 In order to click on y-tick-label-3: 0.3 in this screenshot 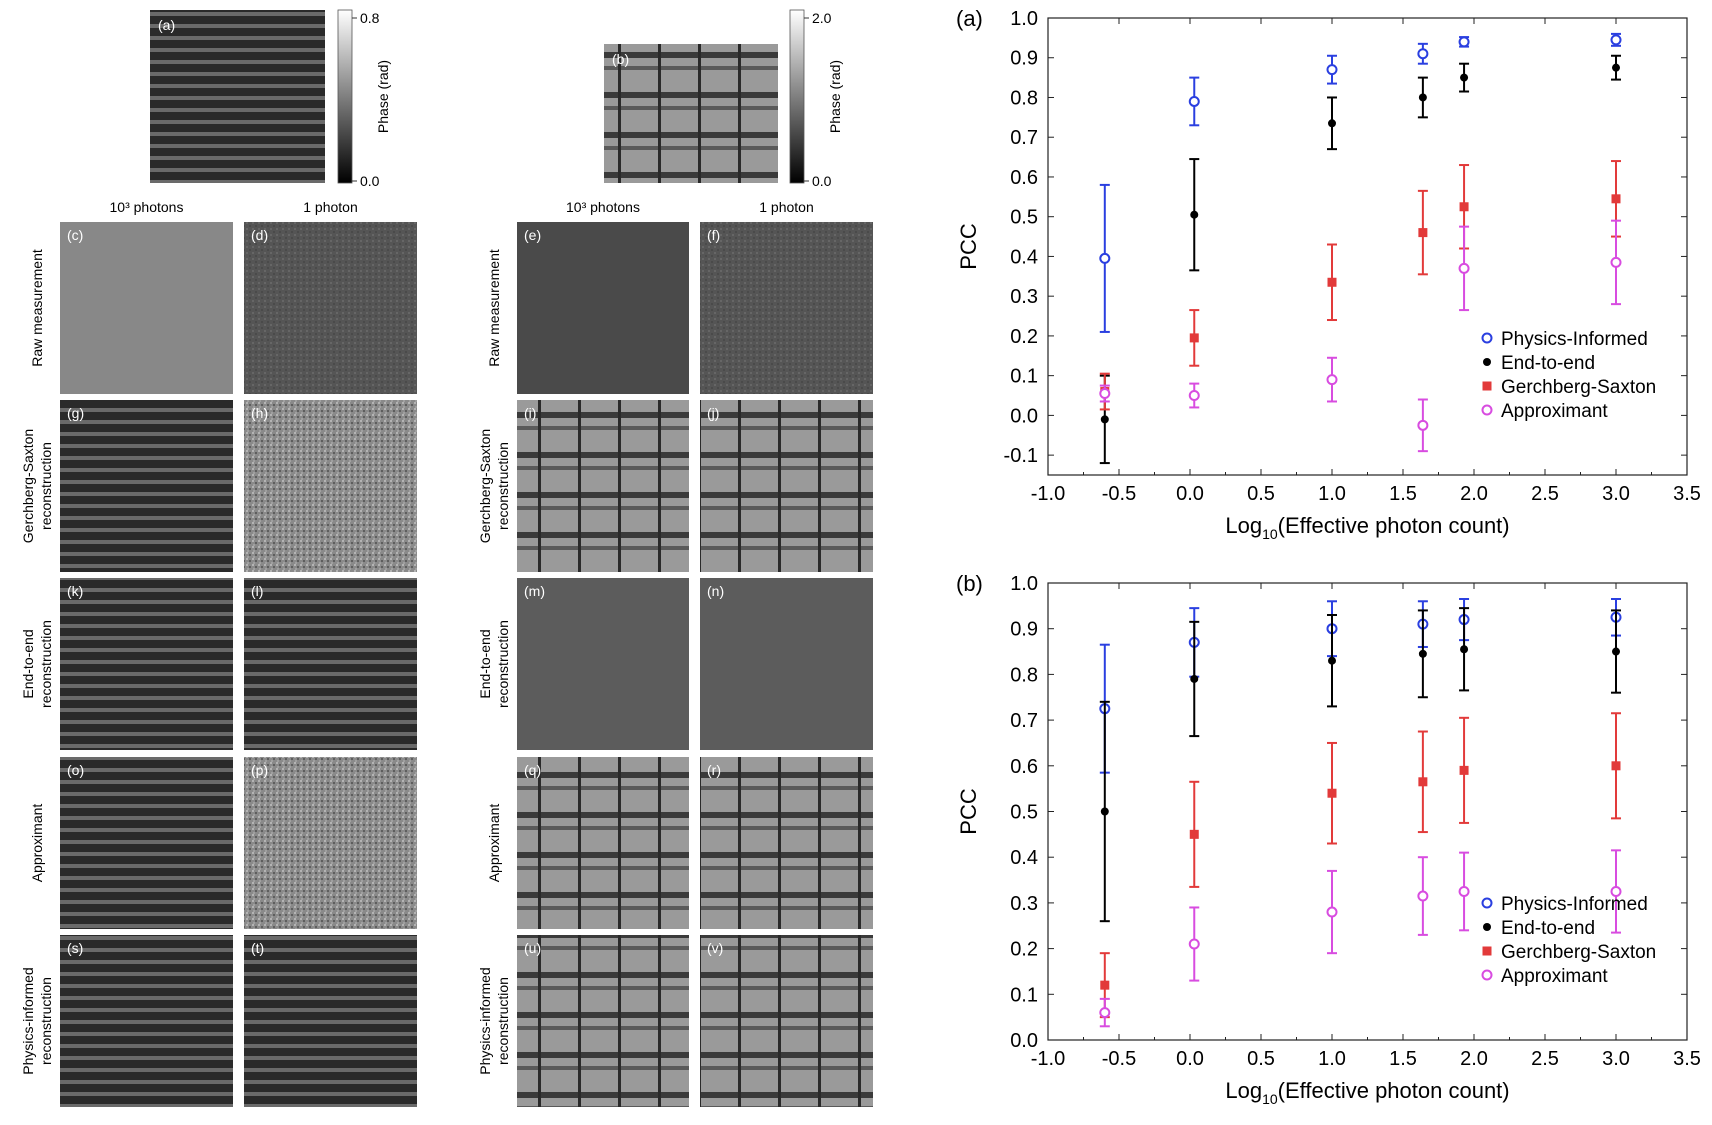, I will do `click(1024, 904)`.